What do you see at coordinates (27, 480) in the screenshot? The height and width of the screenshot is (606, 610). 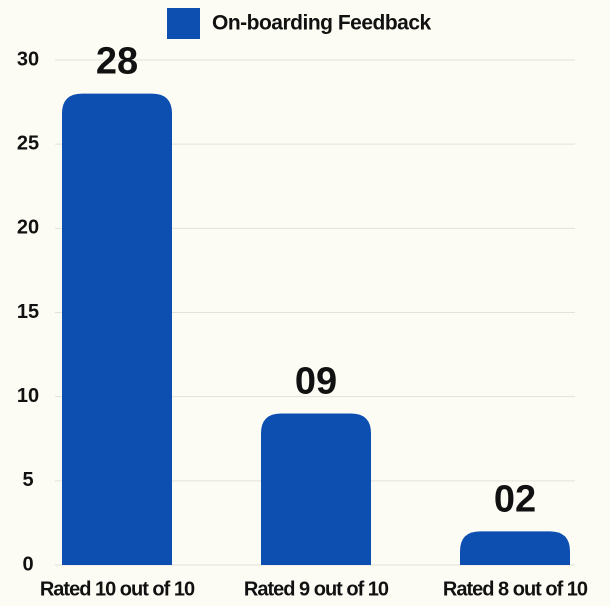 I see `y-tick-label: 5` at bounding box center [27, 480].